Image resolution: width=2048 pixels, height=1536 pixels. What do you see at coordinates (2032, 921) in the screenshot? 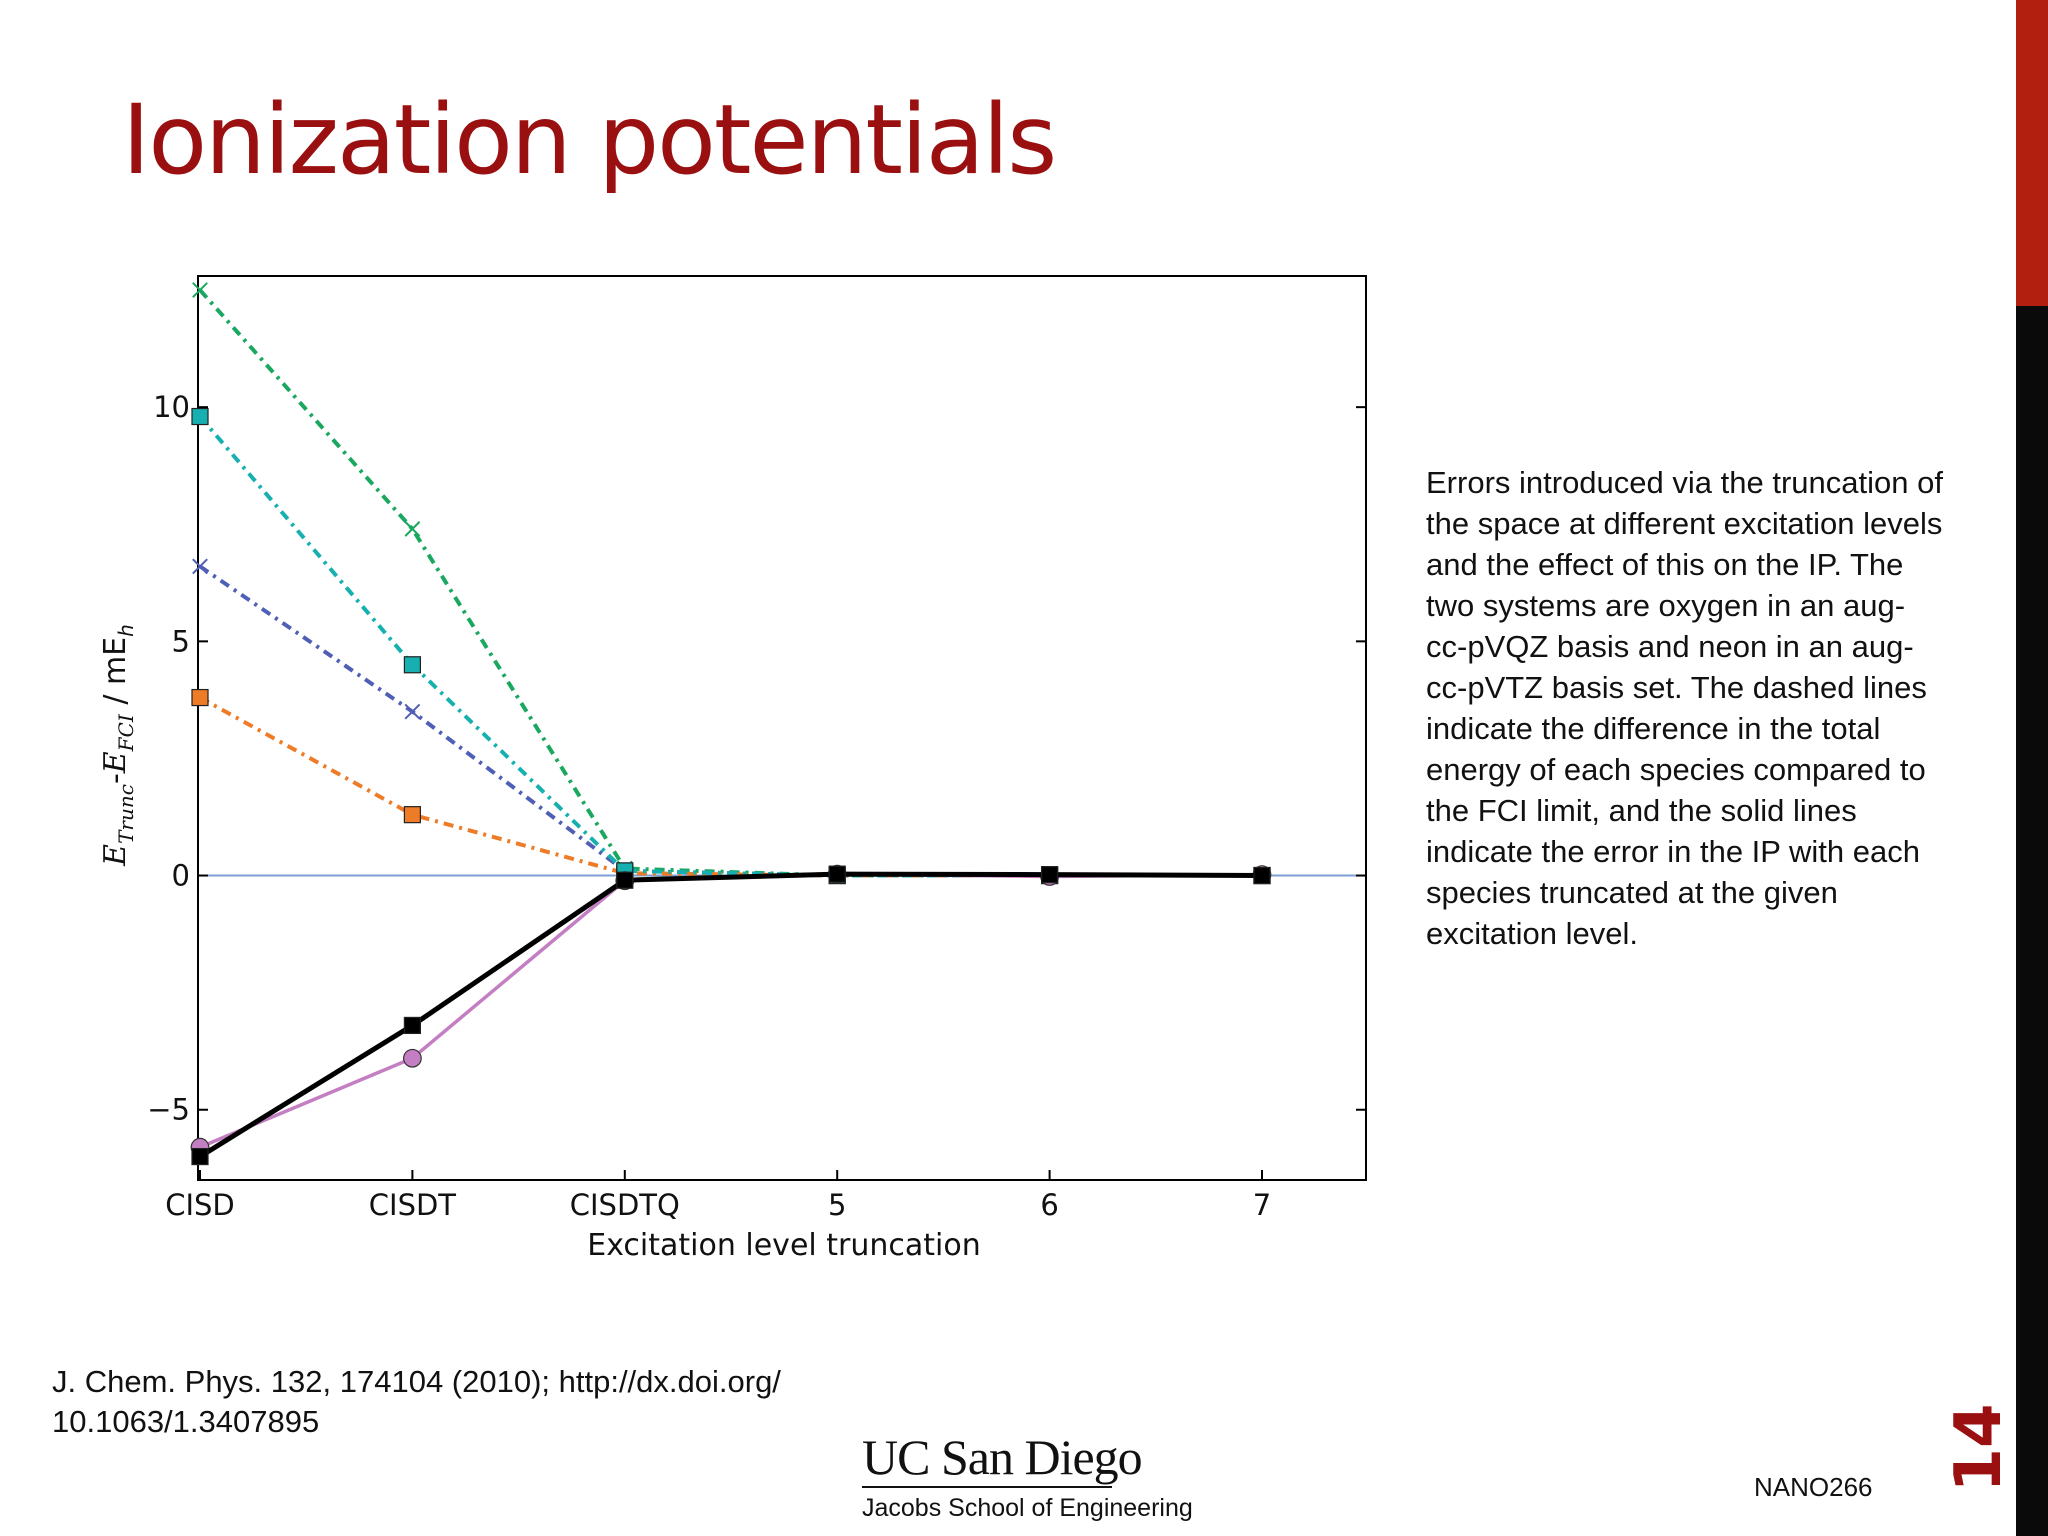
I see `sidebar-dark-bar` at bounding box center [2032, 921].